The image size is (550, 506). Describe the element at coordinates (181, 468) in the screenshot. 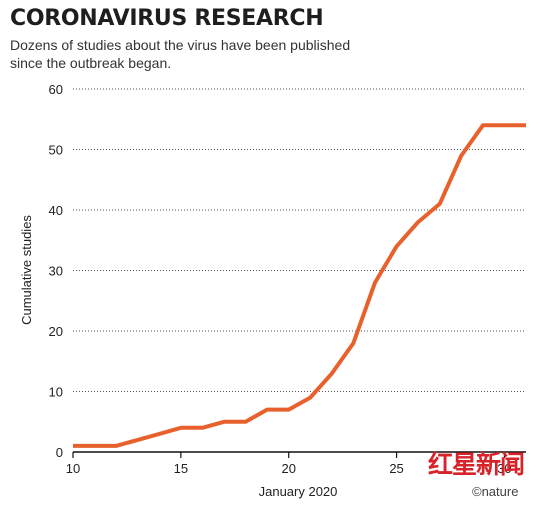

I see `x-tick-label: 15` at that location.